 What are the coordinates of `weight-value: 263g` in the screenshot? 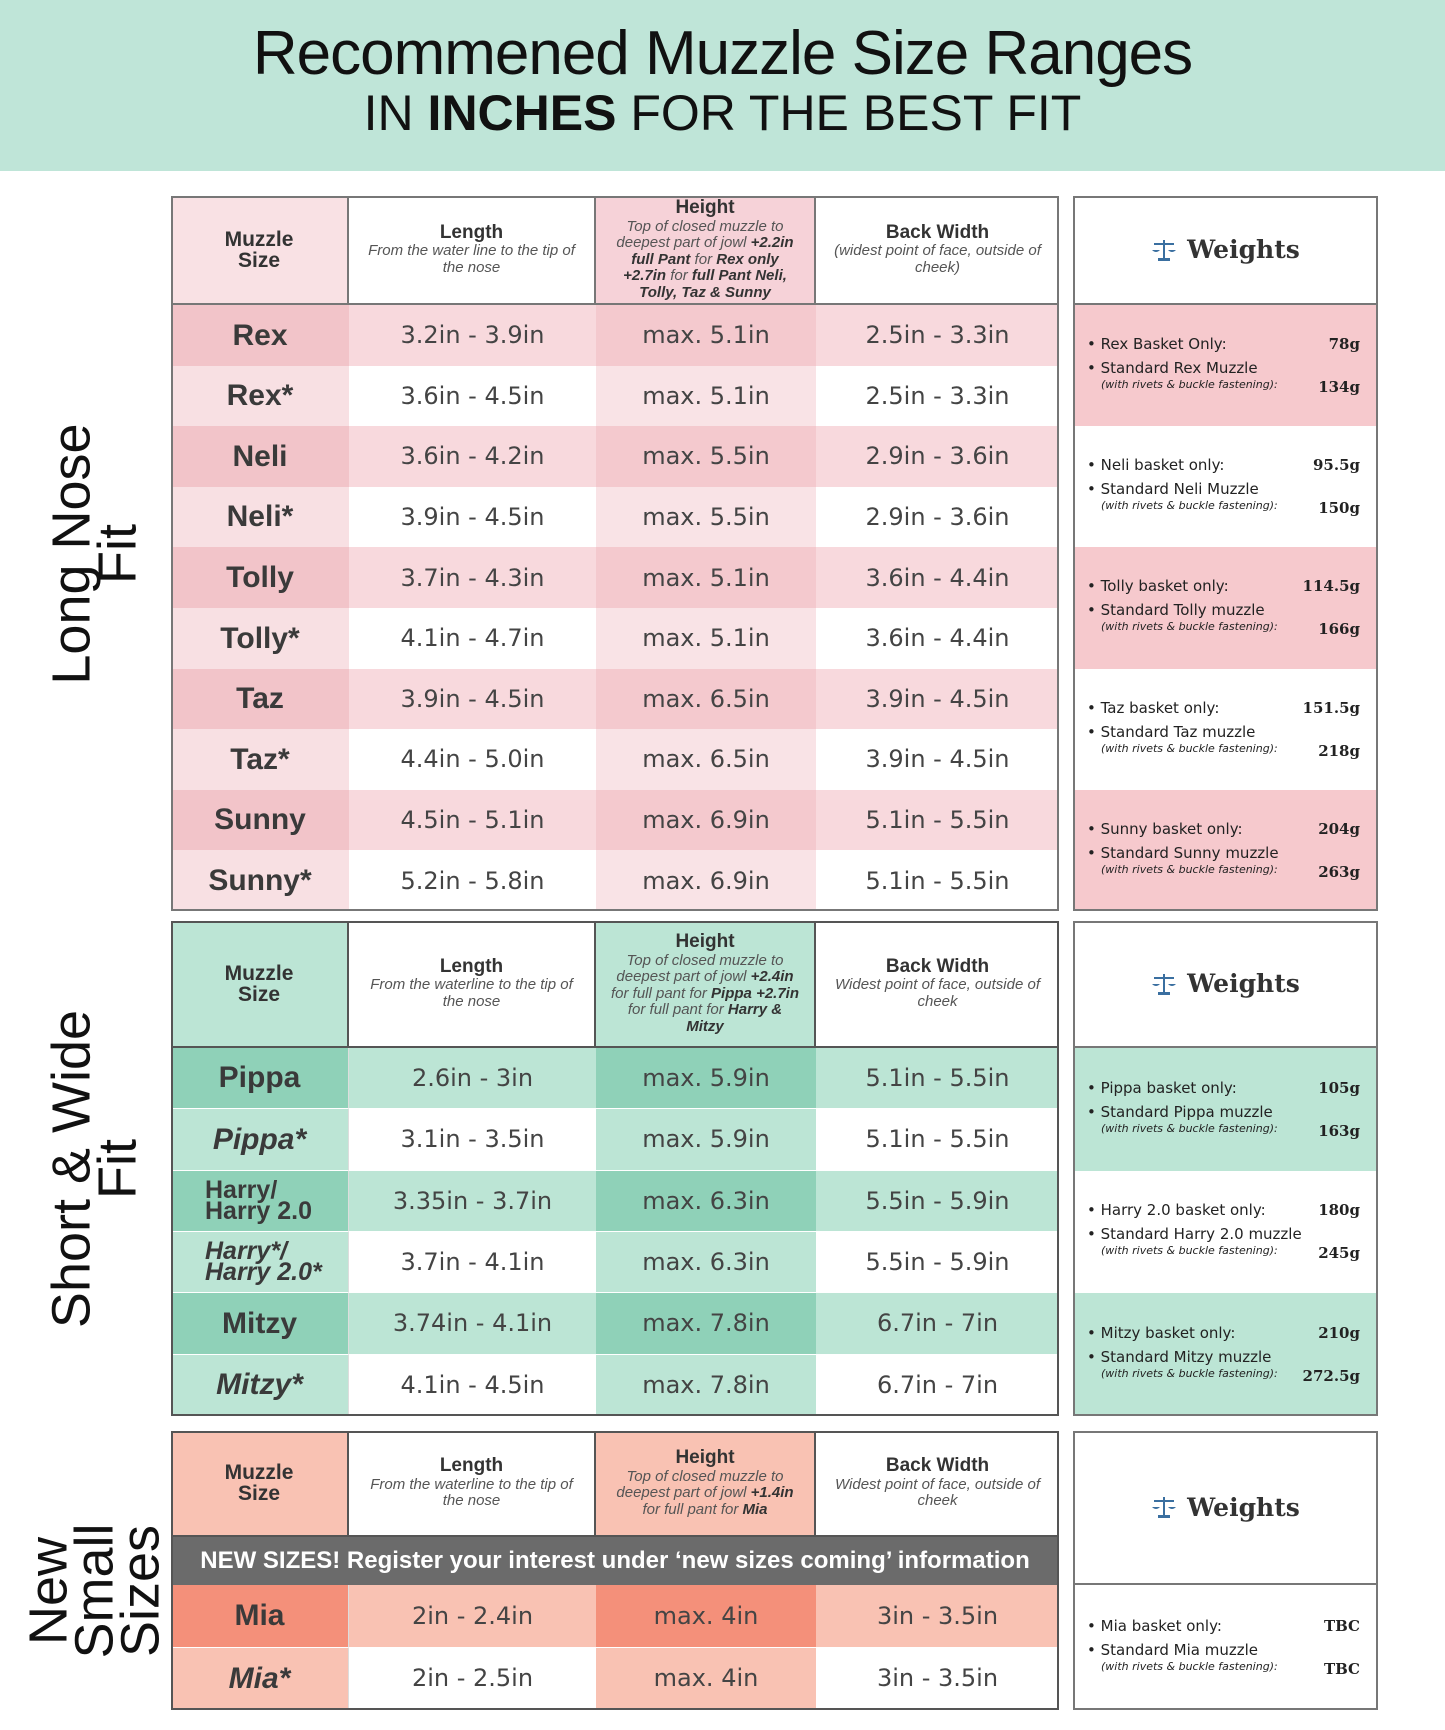 It's located at (1339, 871).